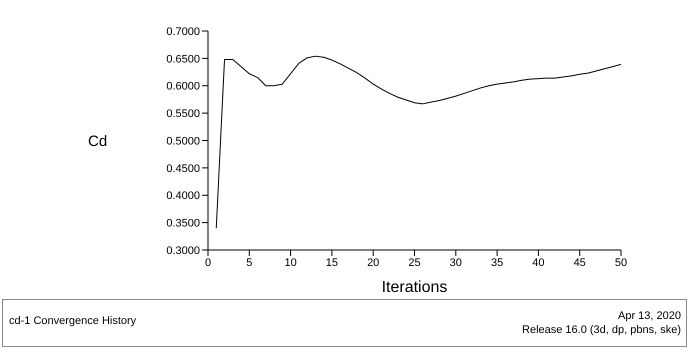 Image resolution: width=691 pixels, height=358 pixels. Describe the element at coordinates (98, 141) in the screenshot. I see `y-axis-title: Cd` at that location.